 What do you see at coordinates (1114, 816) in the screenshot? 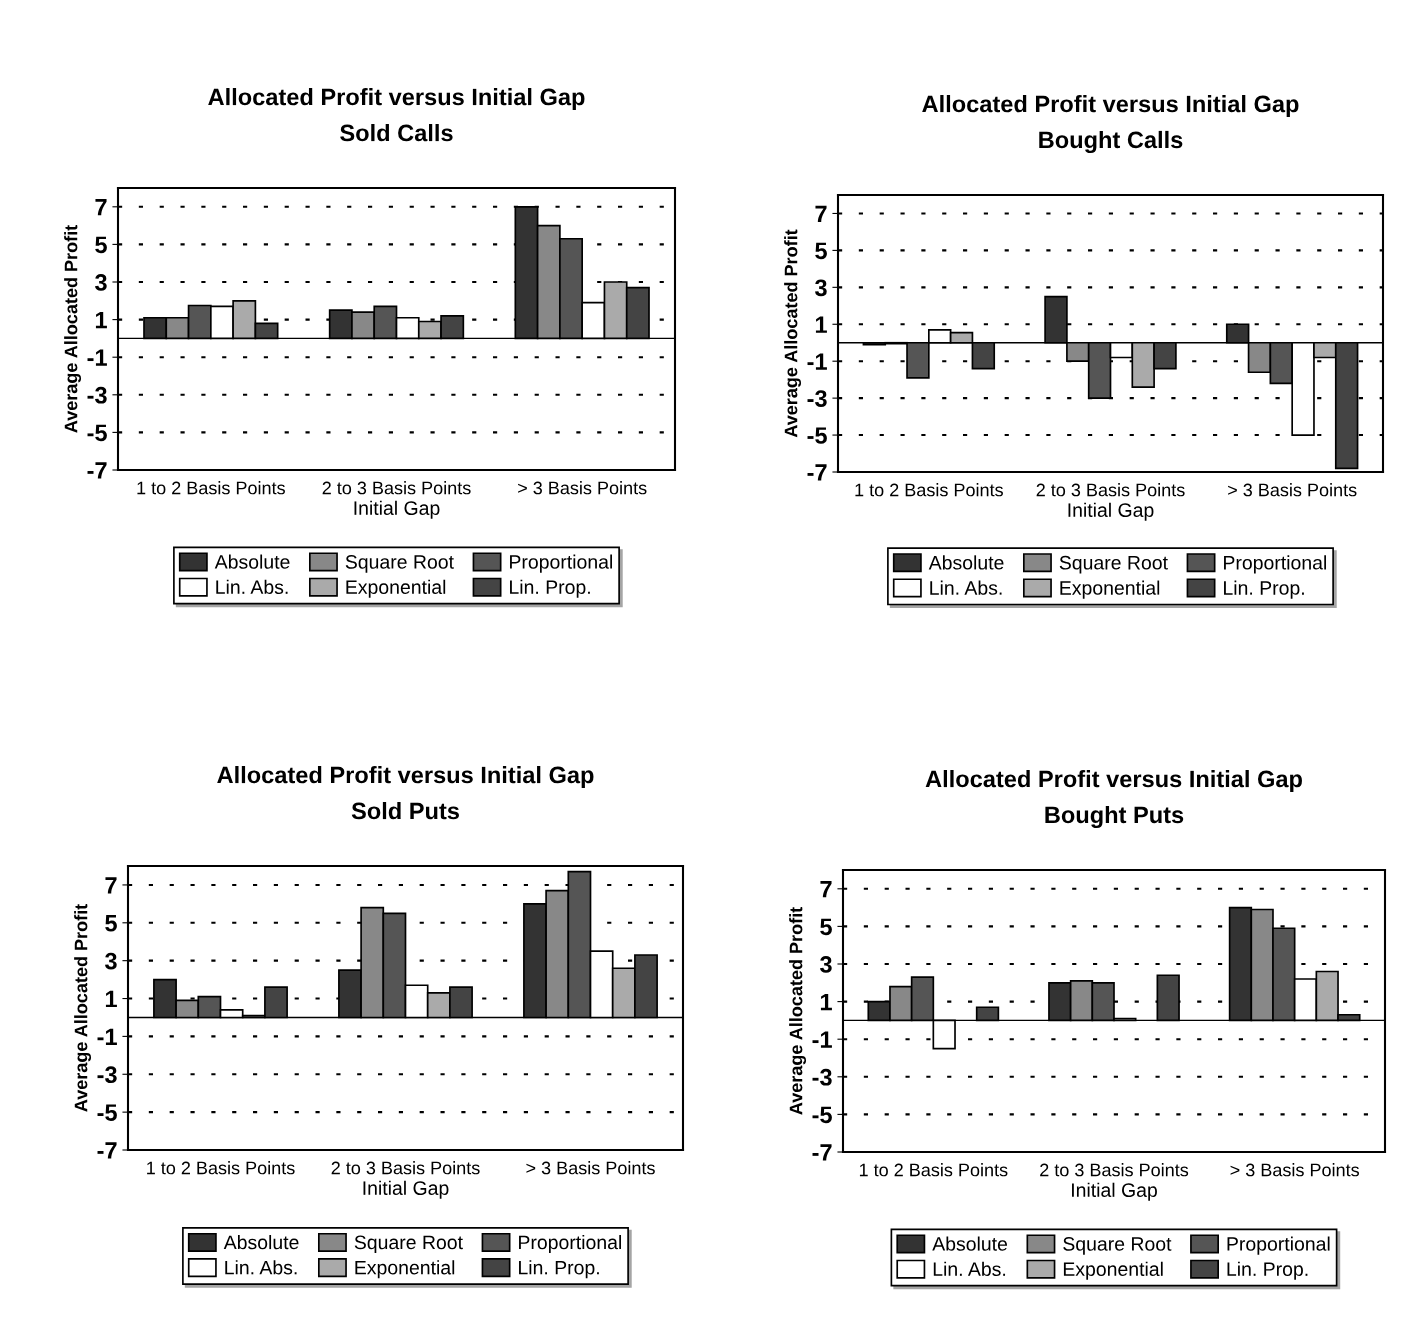
I see `chart-subtitle: Bought Puts` at bounding box center [1114, 816].